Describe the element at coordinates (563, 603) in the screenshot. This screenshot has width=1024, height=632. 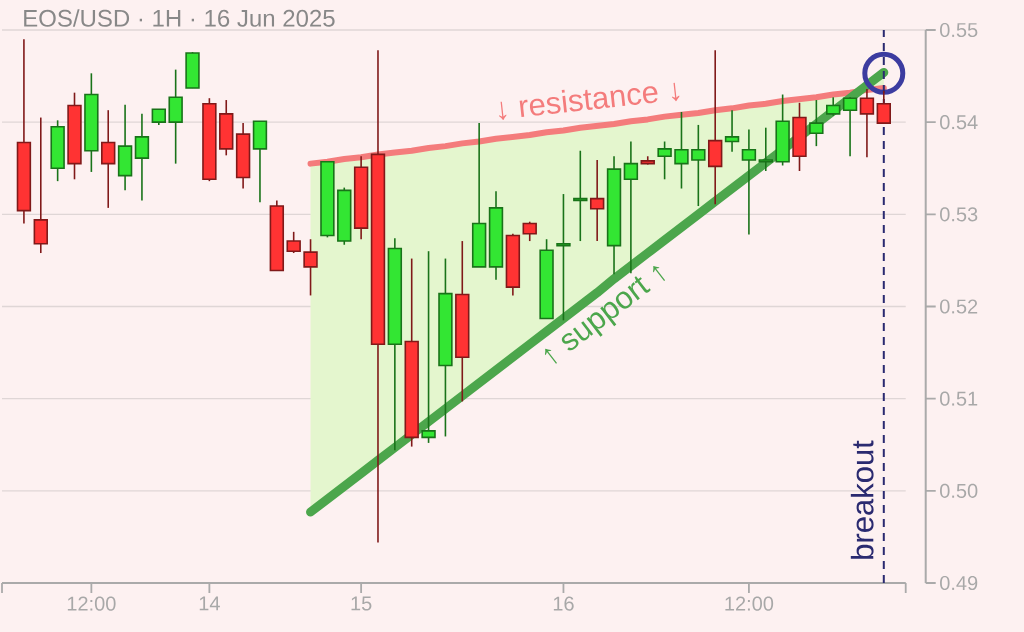
I see `x-tick-label: 16` at that location.